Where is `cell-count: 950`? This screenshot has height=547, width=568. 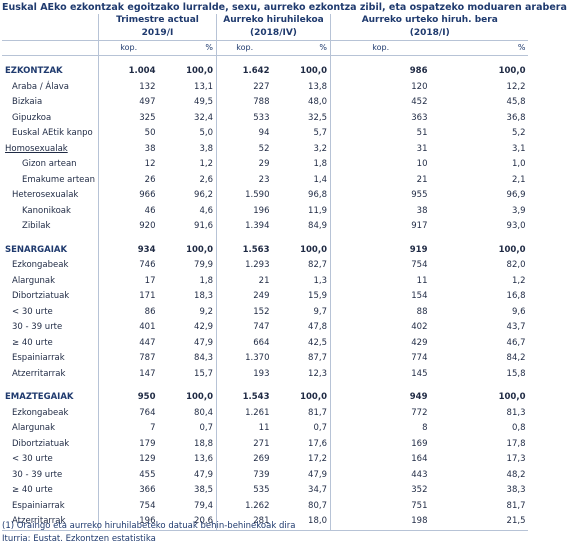
cell-count: 950 is located at coordinates (128, 398).